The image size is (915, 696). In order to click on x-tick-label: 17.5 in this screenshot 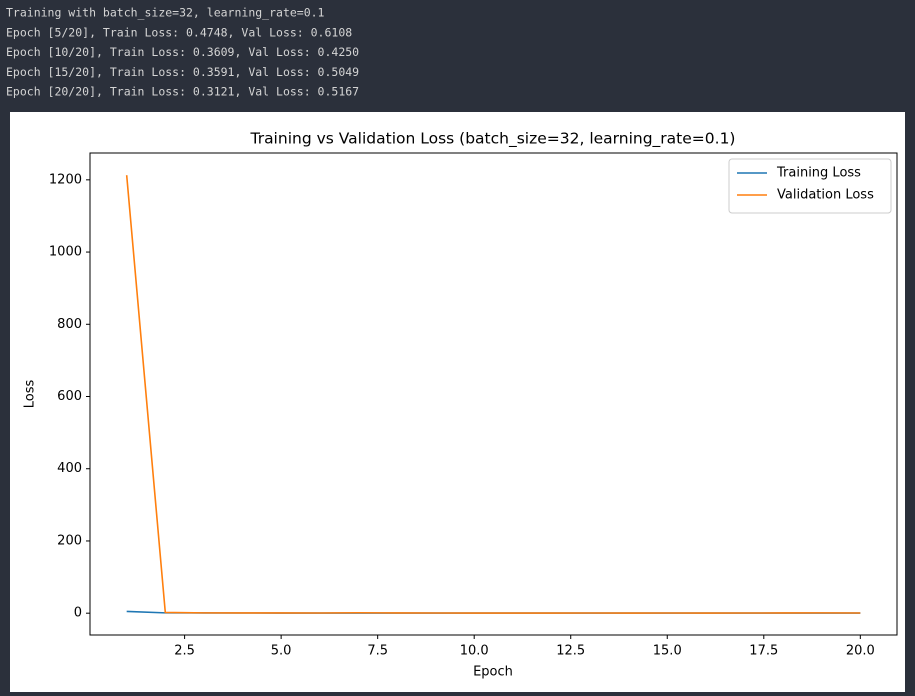, I will do `click(763, 651)`.